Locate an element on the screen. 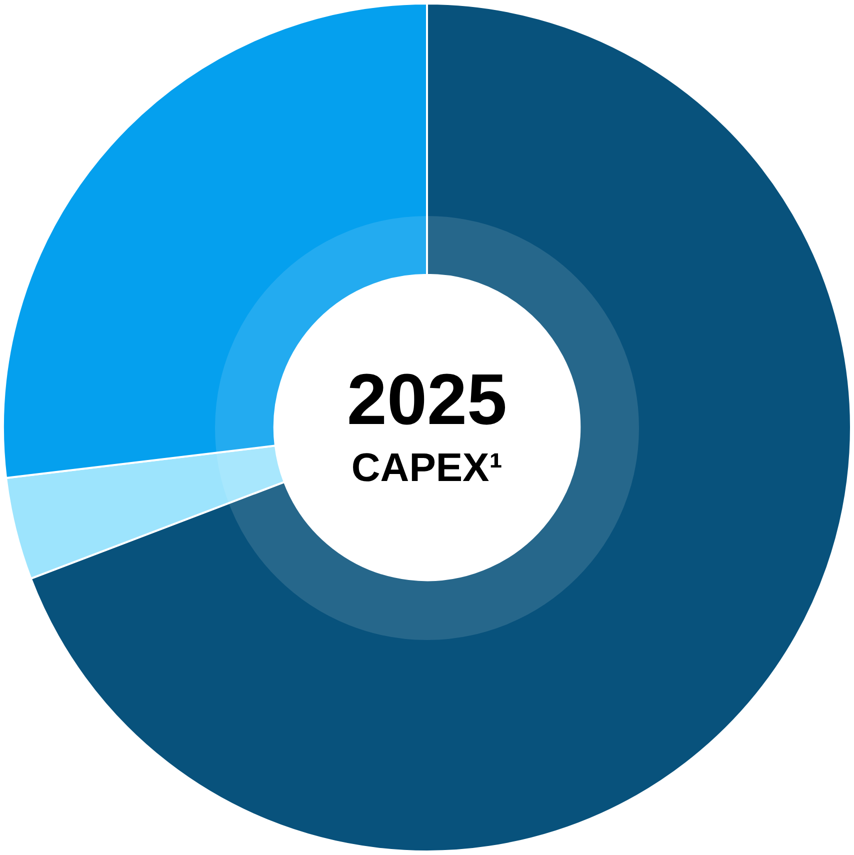  text: 2025 is located at coordinates (427, 400).